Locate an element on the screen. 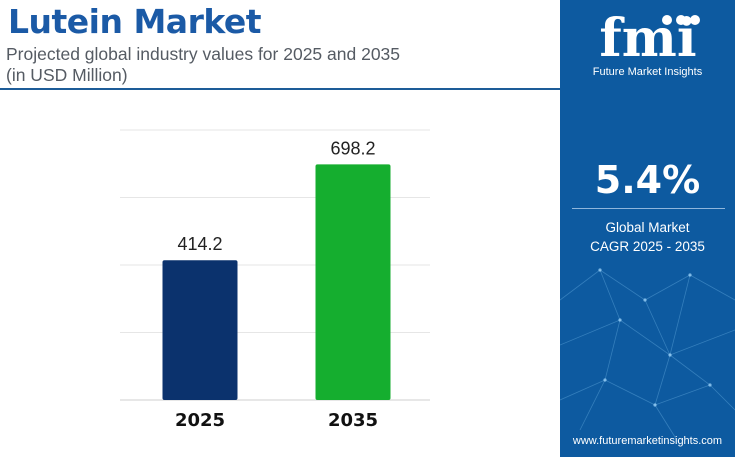  brand-name: Future Market Insights is located at coordinates (647, 72).